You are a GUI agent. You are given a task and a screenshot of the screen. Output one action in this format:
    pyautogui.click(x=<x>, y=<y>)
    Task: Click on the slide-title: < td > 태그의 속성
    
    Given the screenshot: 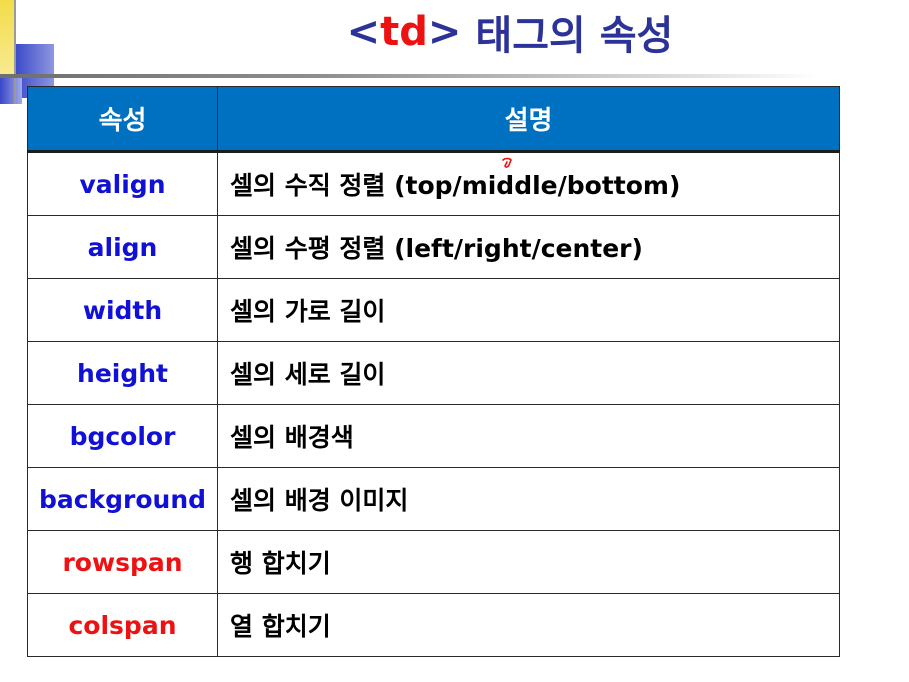 What is the action you would take?
    pyautogui.click(x=510, y=32)
    